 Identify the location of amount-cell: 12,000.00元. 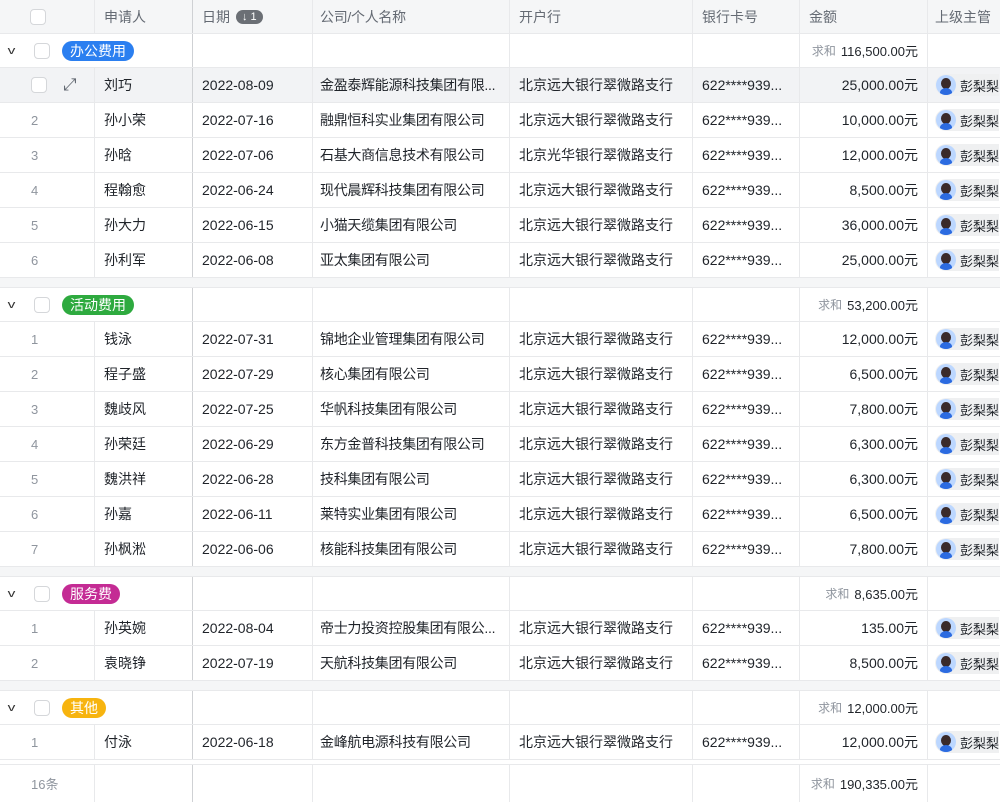
(864, 339).